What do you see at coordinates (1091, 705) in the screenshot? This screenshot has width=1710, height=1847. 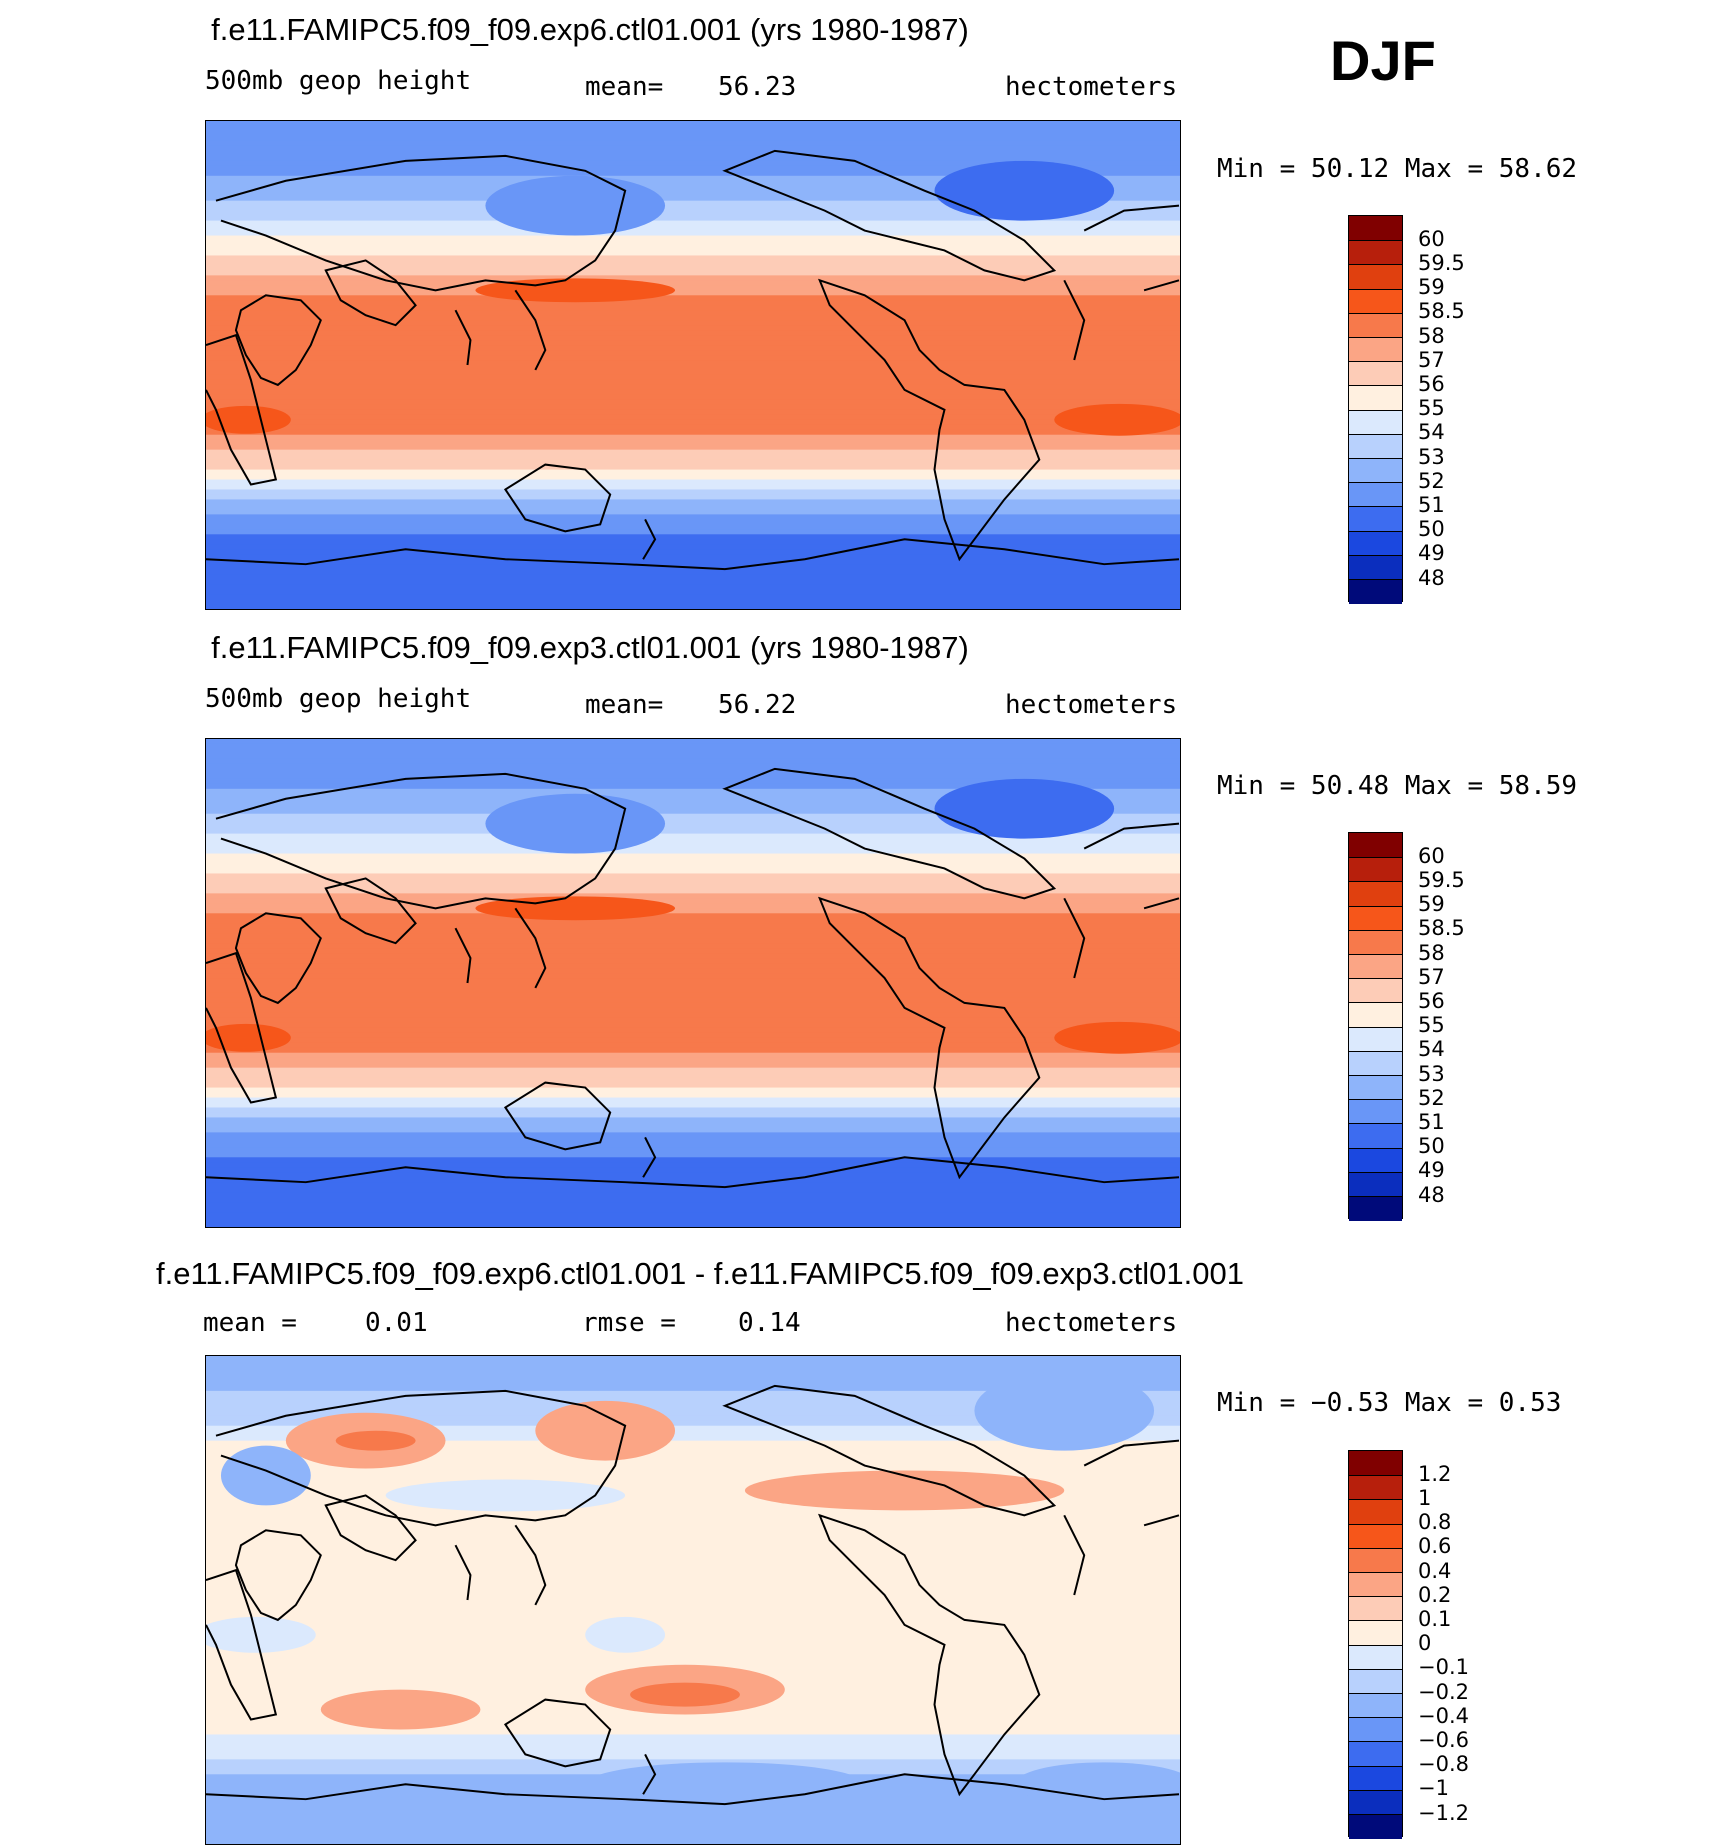 I see `panel2-units: hectometers` at bounding box center [1091, 705].